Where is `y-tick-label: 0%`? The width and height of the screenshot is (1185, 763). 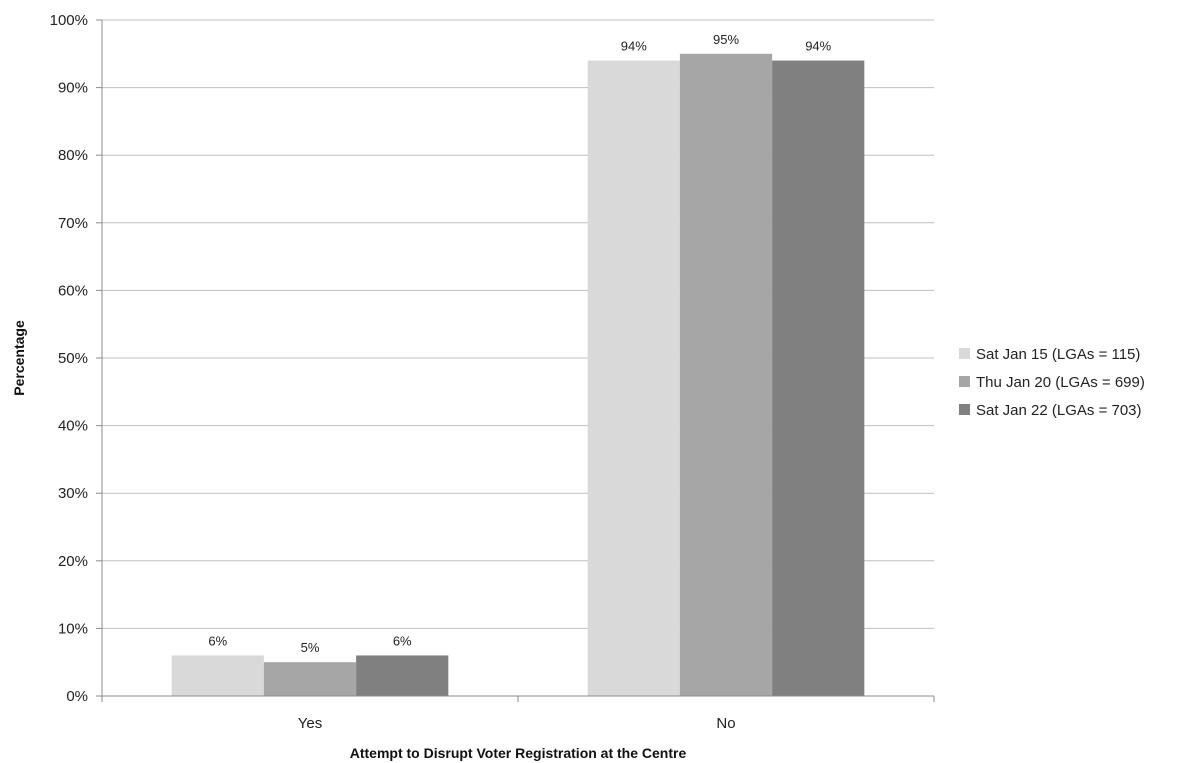
y-tick-label: 0% is located at coordinates (77, 696).